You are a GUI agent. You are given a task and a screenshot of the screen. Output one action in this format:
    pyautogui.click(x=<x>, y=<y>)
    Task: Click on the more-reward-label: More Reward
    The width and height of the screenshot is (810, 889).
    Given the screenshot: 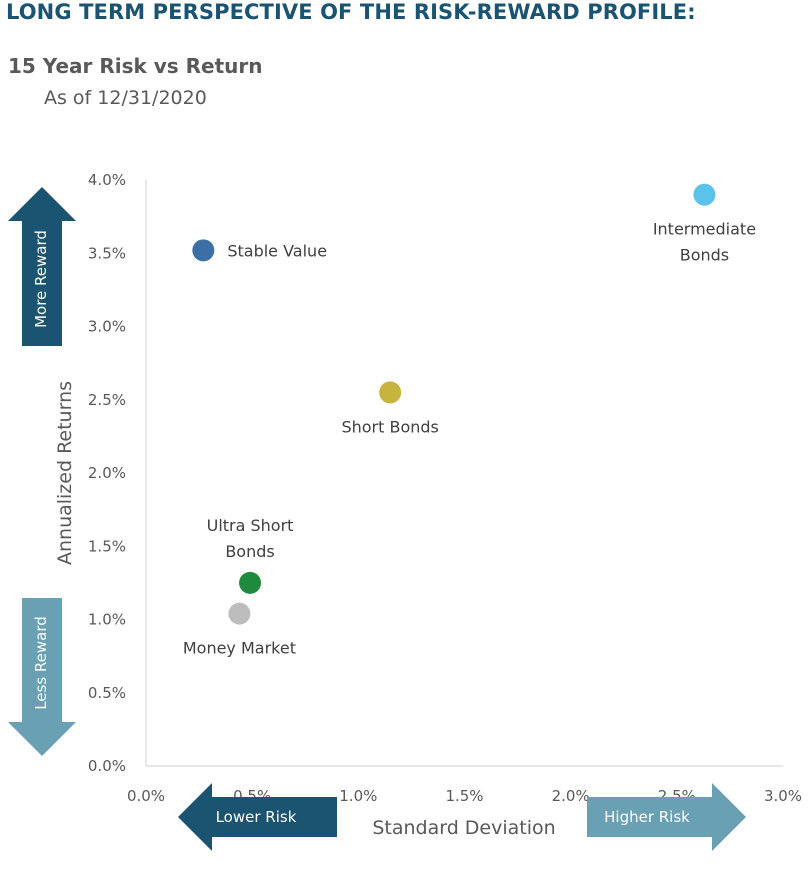 What is the action you would take?
    pyautogui.click(x=41, y=279)
    